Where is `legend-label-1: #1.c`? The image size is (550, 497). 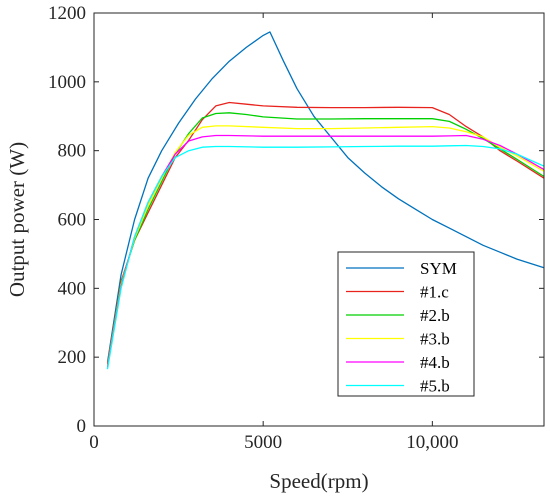
legend-label-1: #1.c is located at coordinates (434, 292).